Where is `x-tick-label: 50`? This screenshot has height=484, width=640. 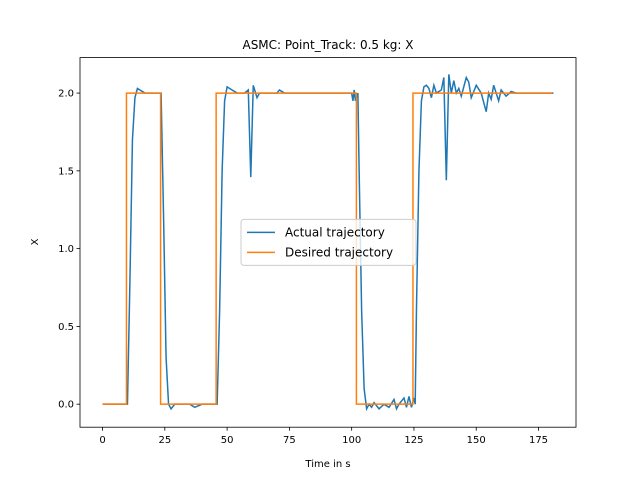
x-tick-label: 50 is located at coordinates (227, 440).